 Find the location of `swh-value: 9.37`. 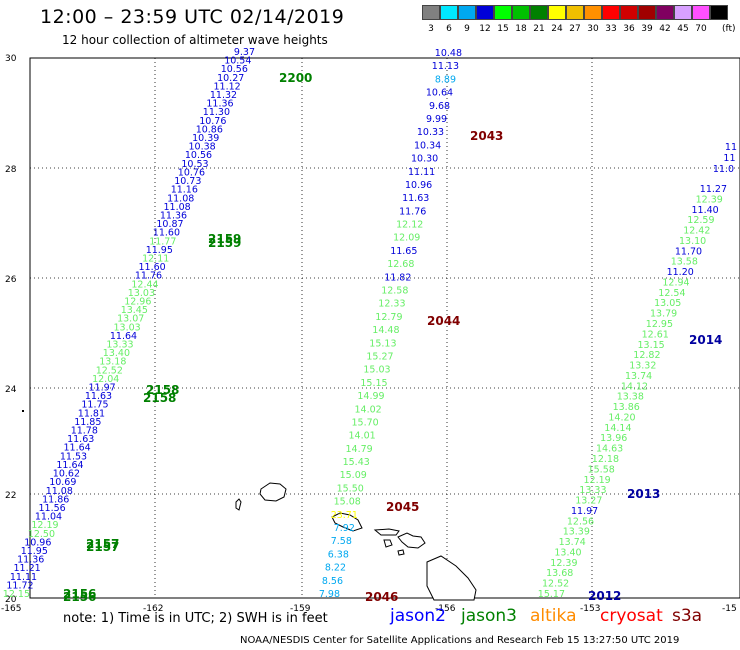

swh-value: 9.37 is located at coordinates (244, 52).